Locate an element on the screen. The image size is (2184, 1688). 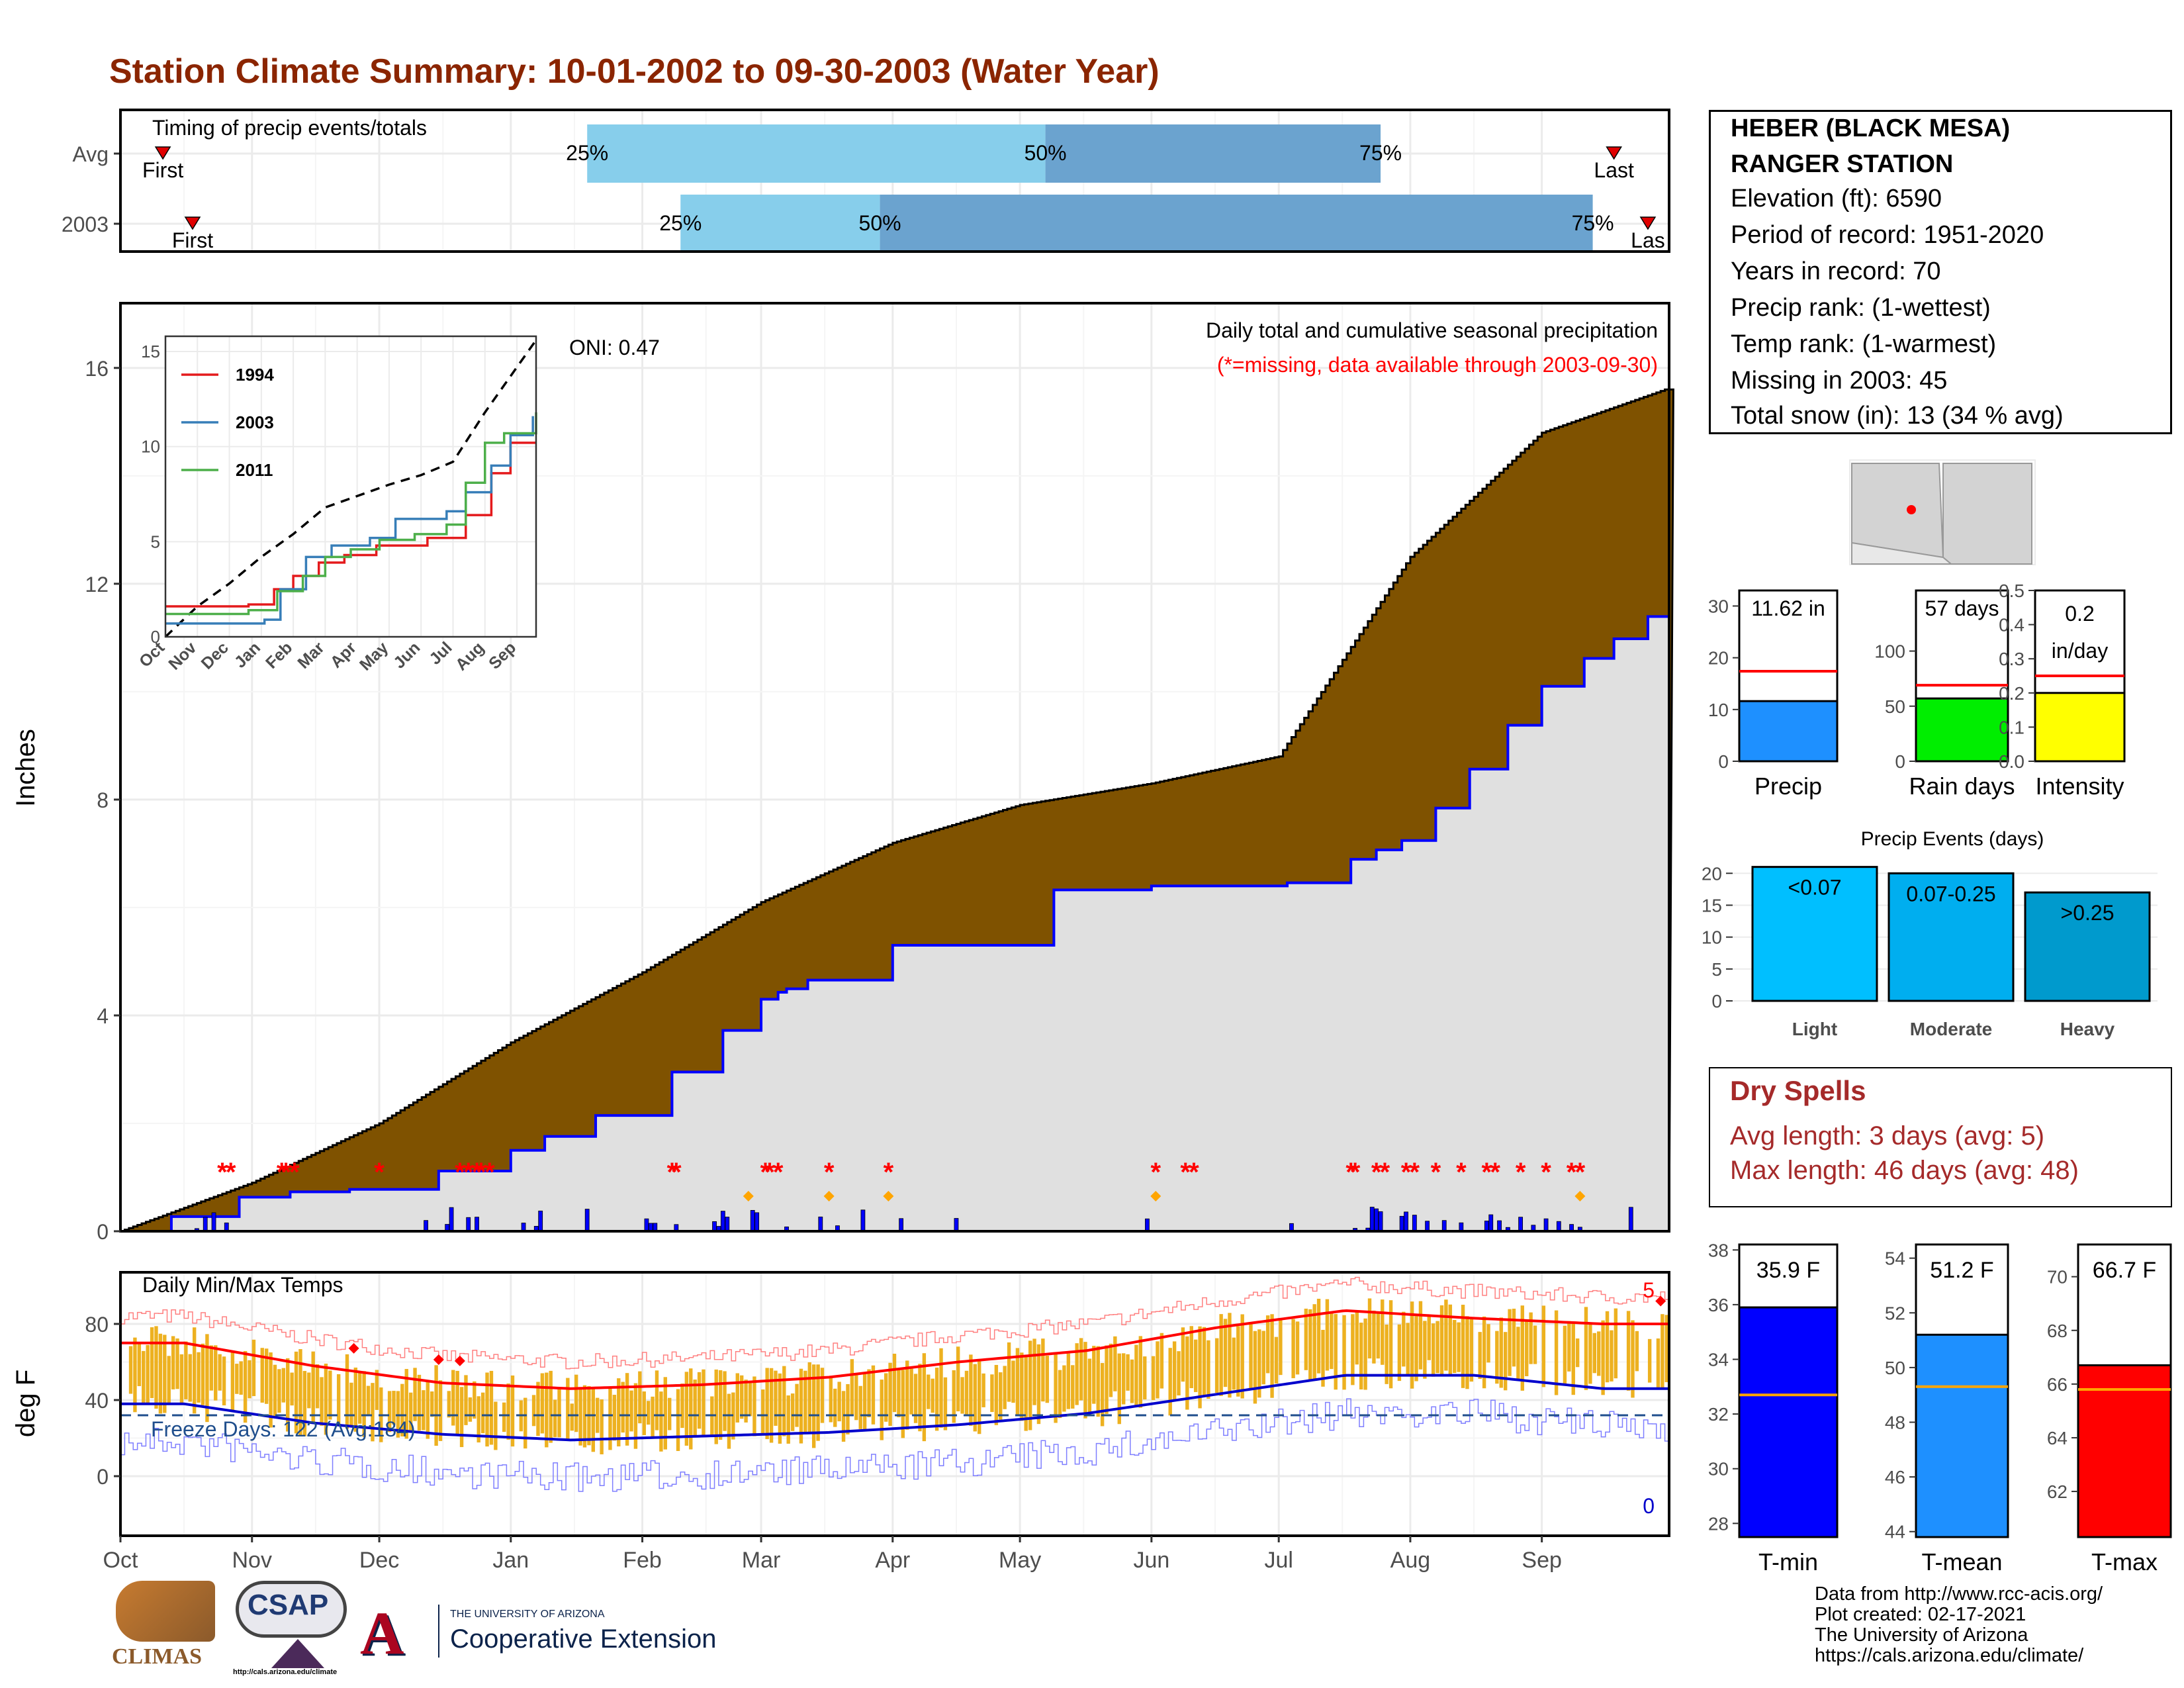
station-temp-rank: Temp rank: (1-warmest) is located at coordinates (1864, 344).